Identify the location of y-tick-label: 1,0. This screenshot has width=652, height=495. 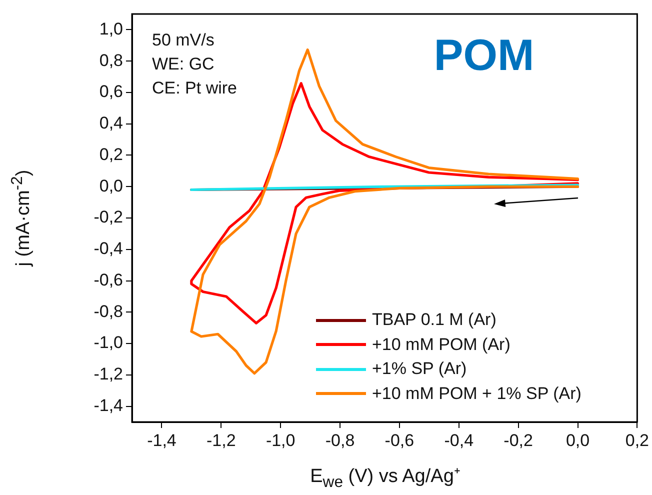
(111, 28).